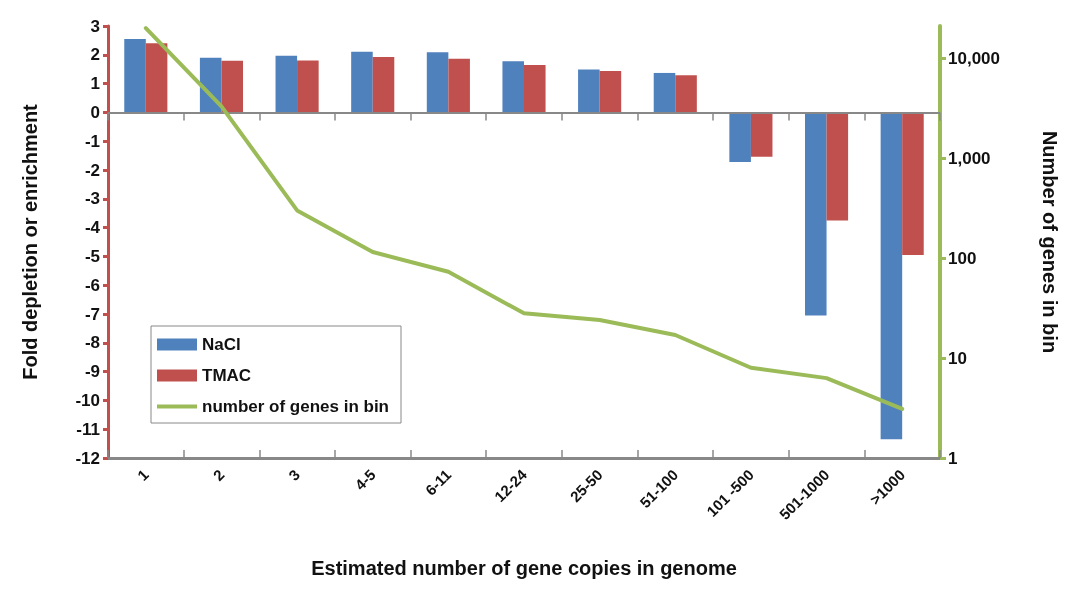  Describe the element at coordinates (88, 429) in the screenshot. I see `y-tick-label: -11` at that location.